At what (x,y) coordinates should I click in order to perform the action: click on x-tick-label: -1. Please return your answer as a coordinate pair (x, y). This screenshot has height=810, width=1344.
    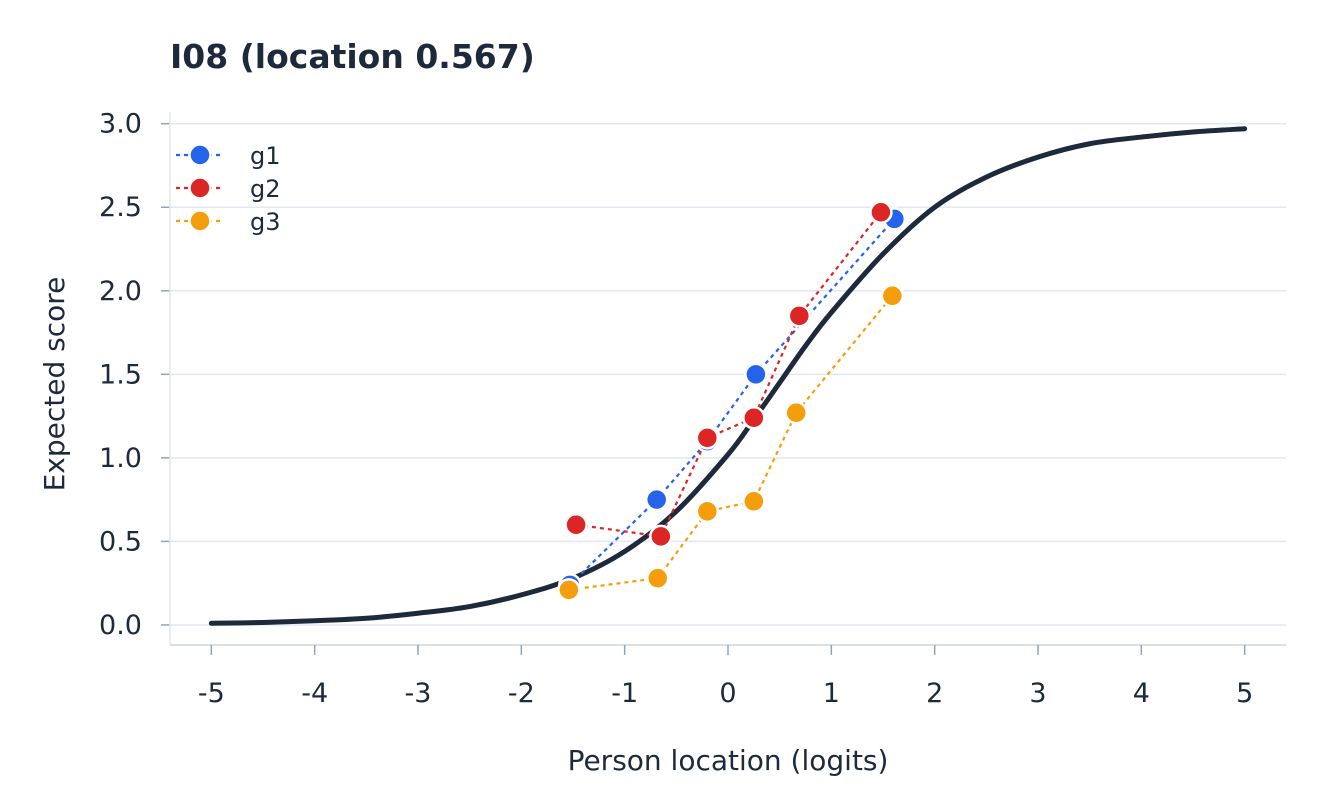
    Looking at the image, I should click on (624, 693).